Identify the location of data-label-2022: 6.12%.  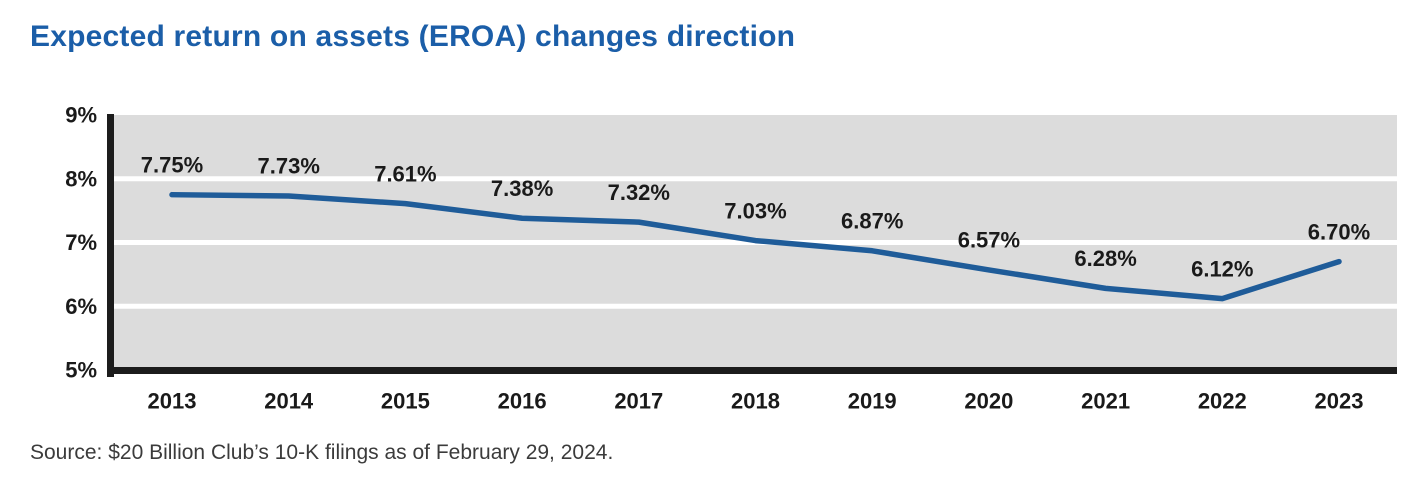
(1222, 268).